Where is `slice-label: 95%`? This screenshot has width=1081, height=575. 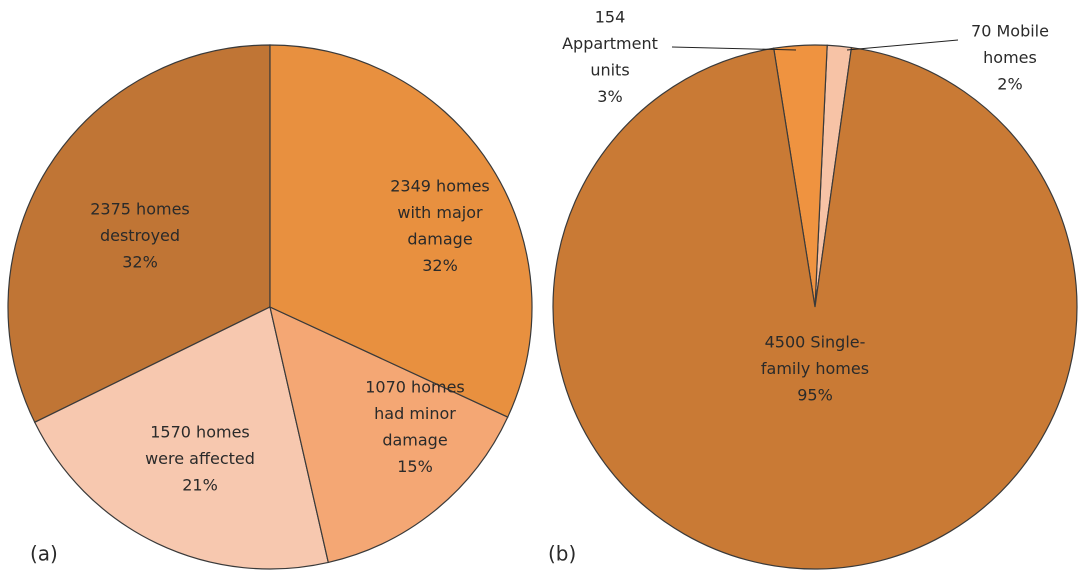 slice-label: 95% is located at coordinates (815, 395).